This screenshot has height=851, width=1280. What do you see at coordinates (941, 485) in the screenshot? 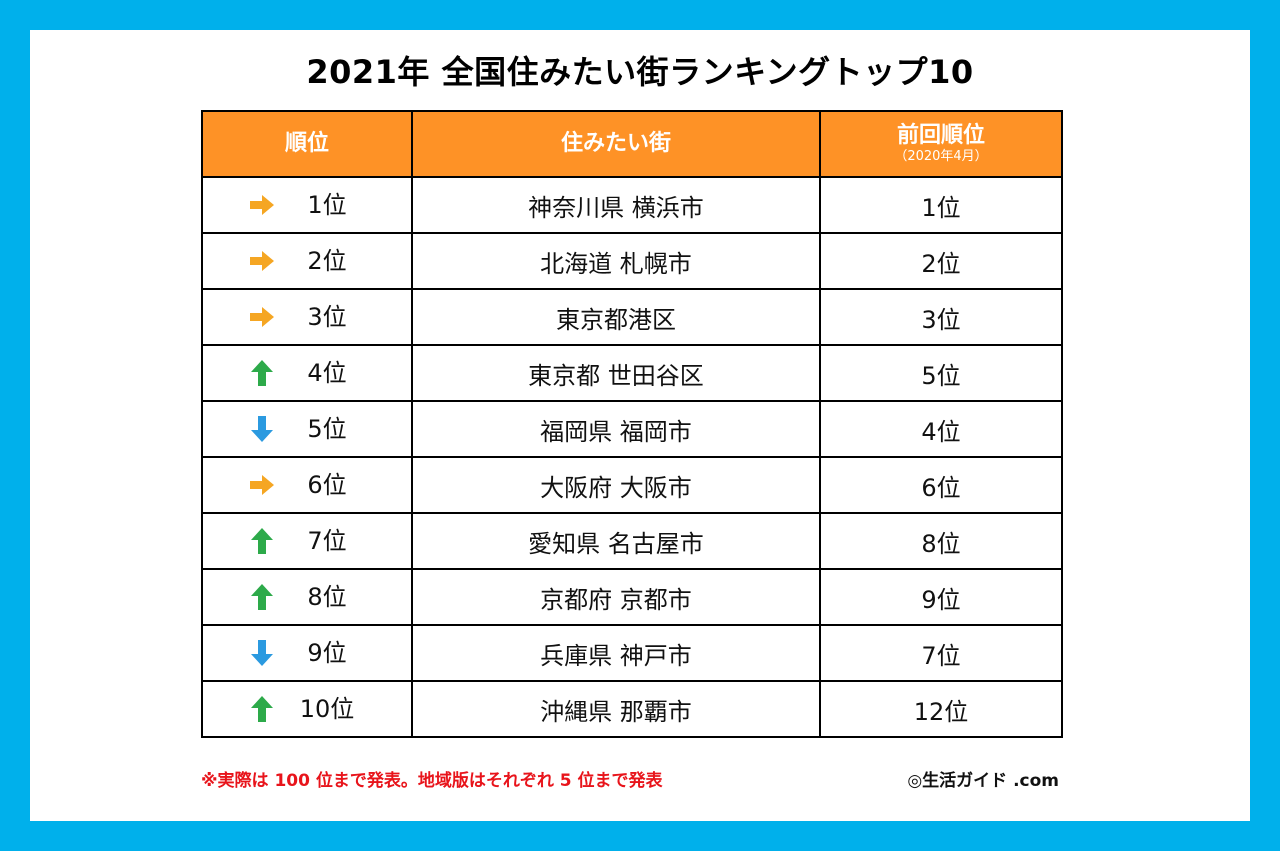
I see `previous-rank-cell: 6位` at bounding box center [941, 485].